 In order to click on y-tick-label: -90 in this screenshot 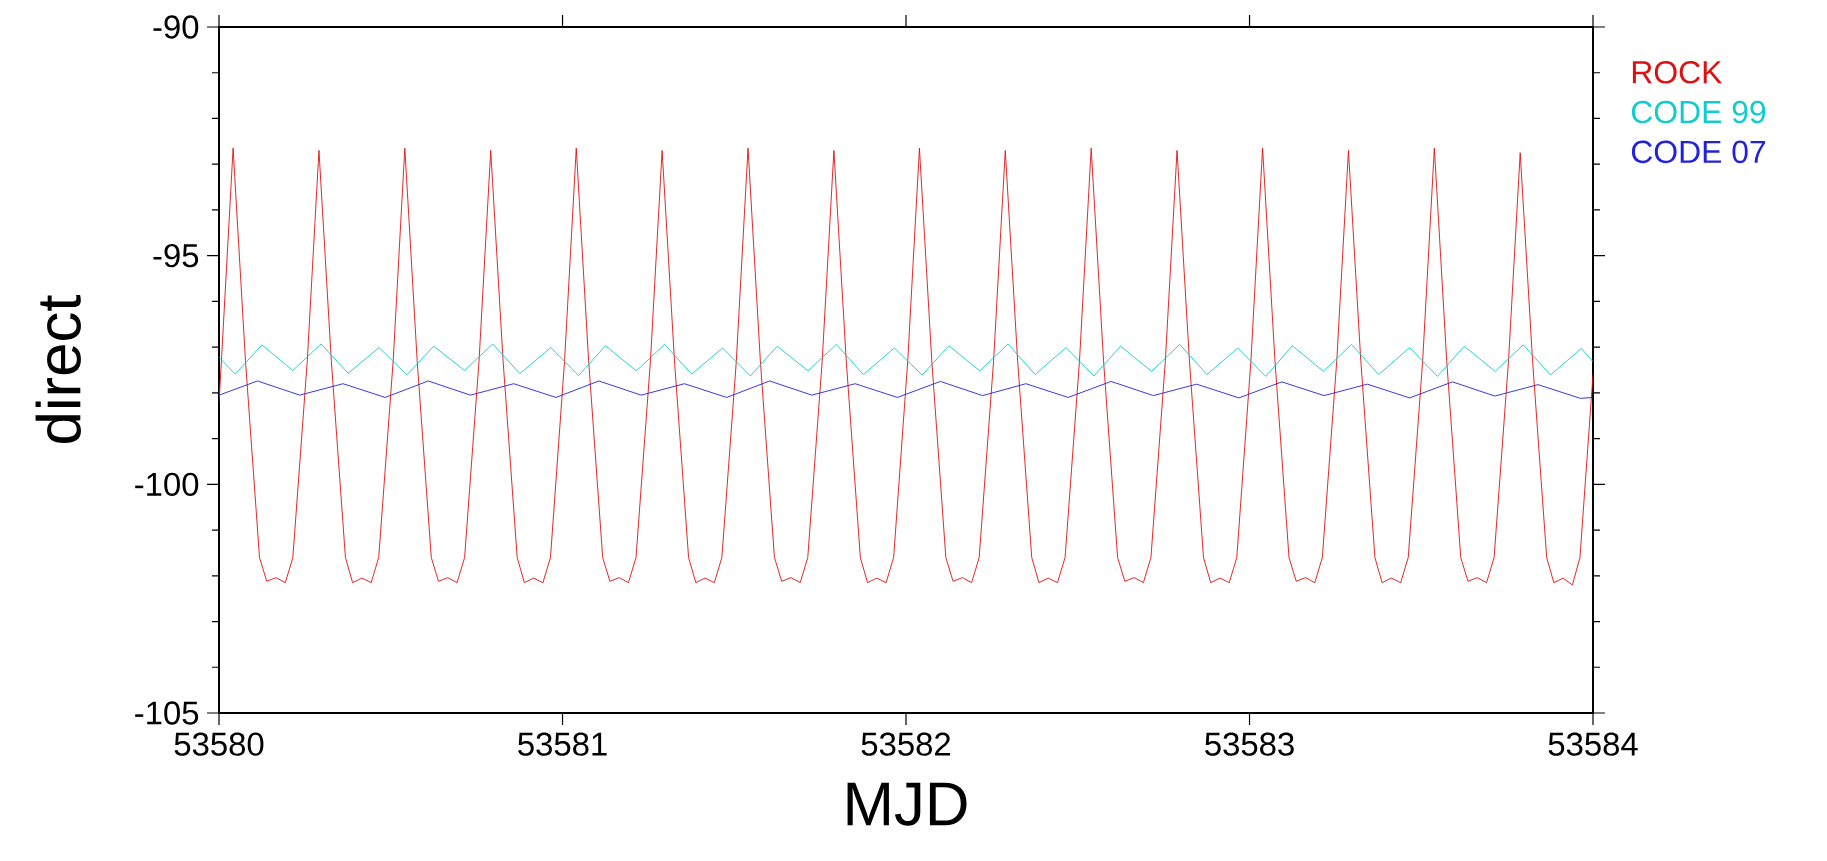, I will do `click(176, 27)`.